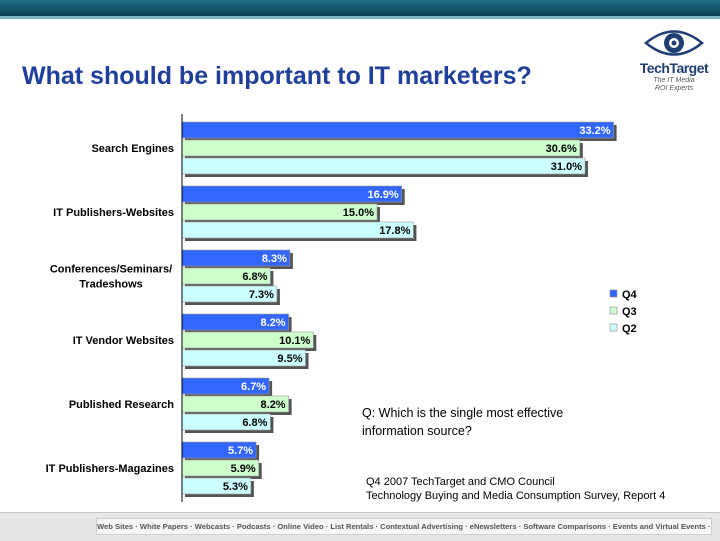  What do you see at coordinates (360, 8) in the screenshot?
I see `top-banner` at bounding box center [360, 8].